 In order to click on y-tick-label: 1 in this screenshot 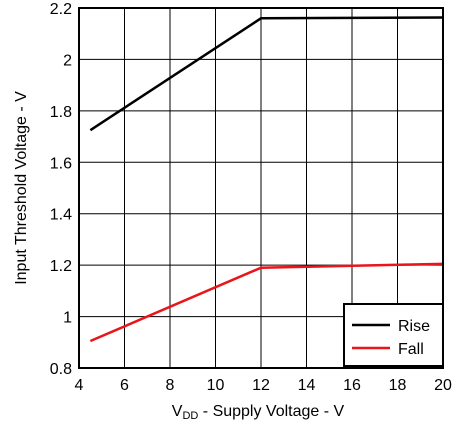, I will do `click(67, 318)`.